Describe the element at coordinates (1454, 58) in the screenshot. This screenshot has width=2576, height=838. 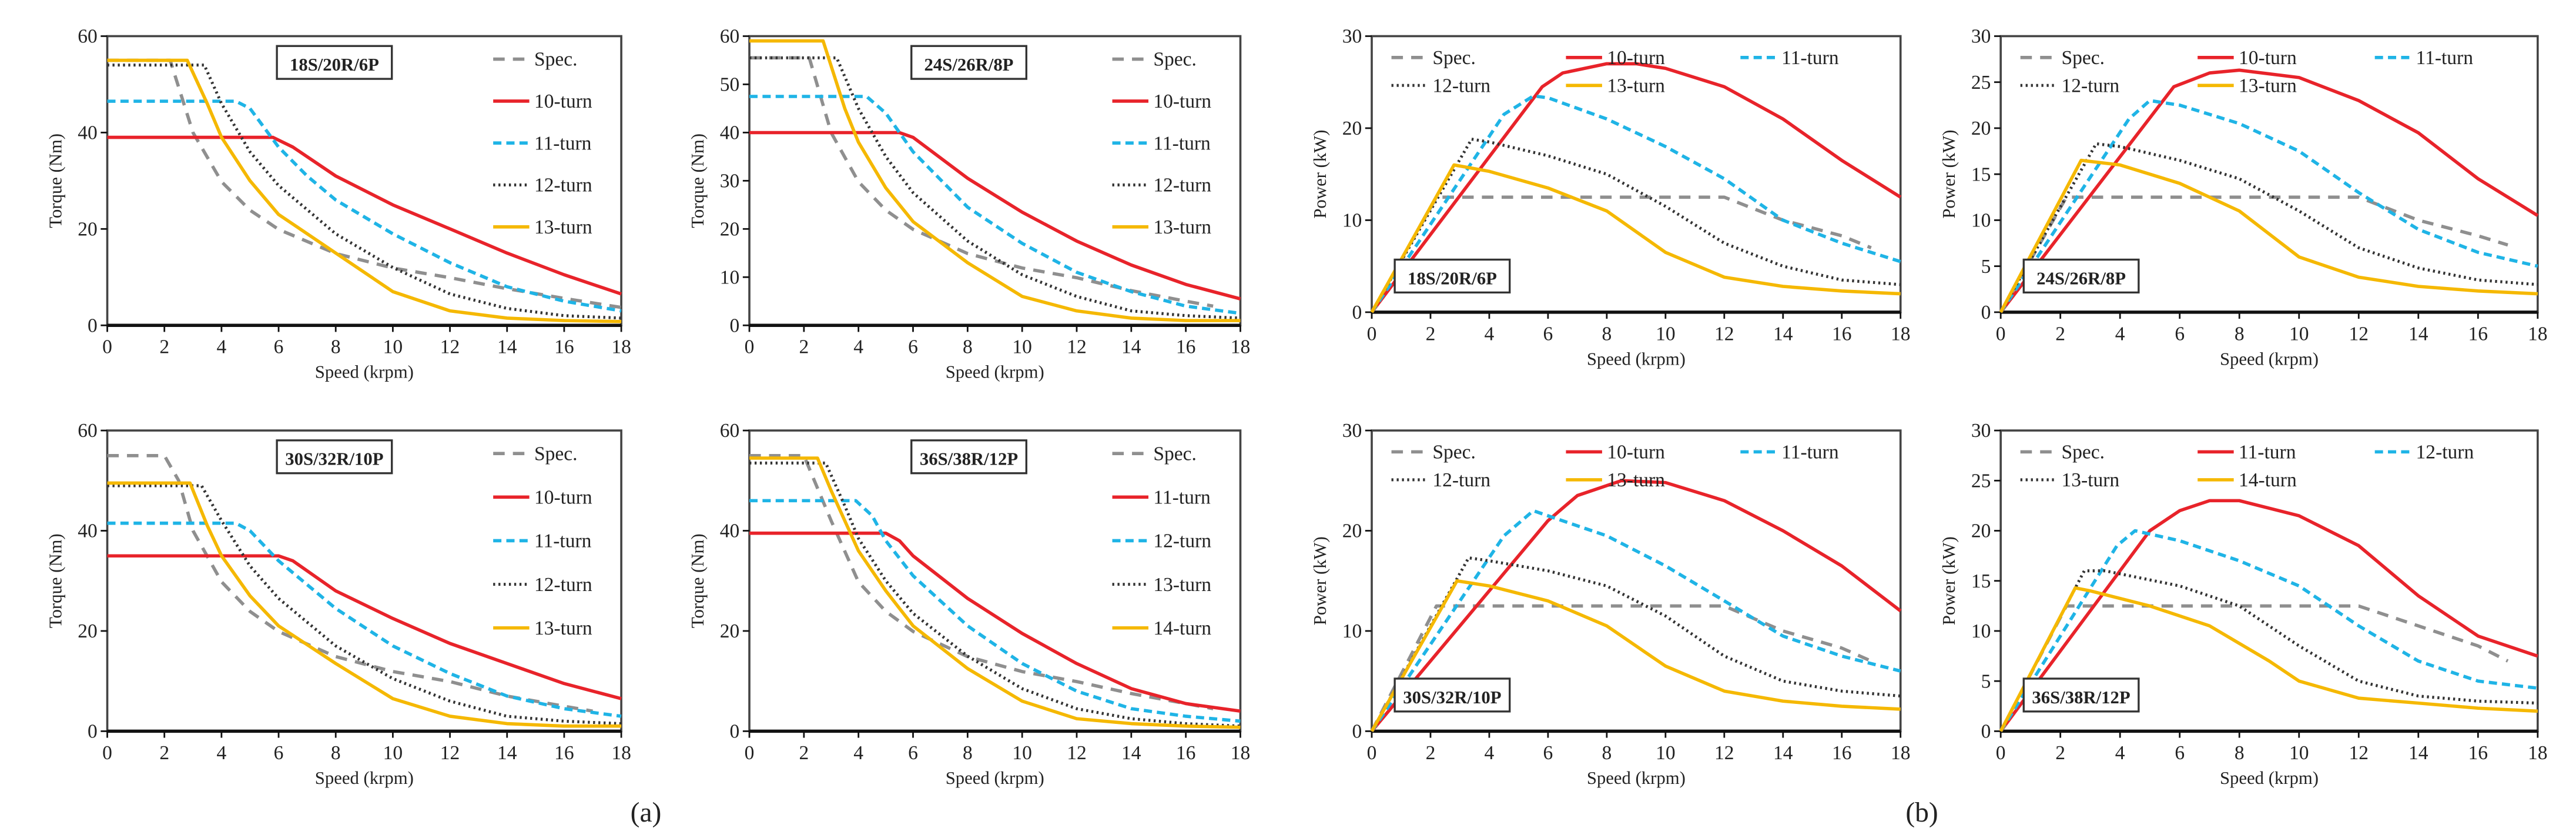
I see `legend-label: Spec.` at that location.